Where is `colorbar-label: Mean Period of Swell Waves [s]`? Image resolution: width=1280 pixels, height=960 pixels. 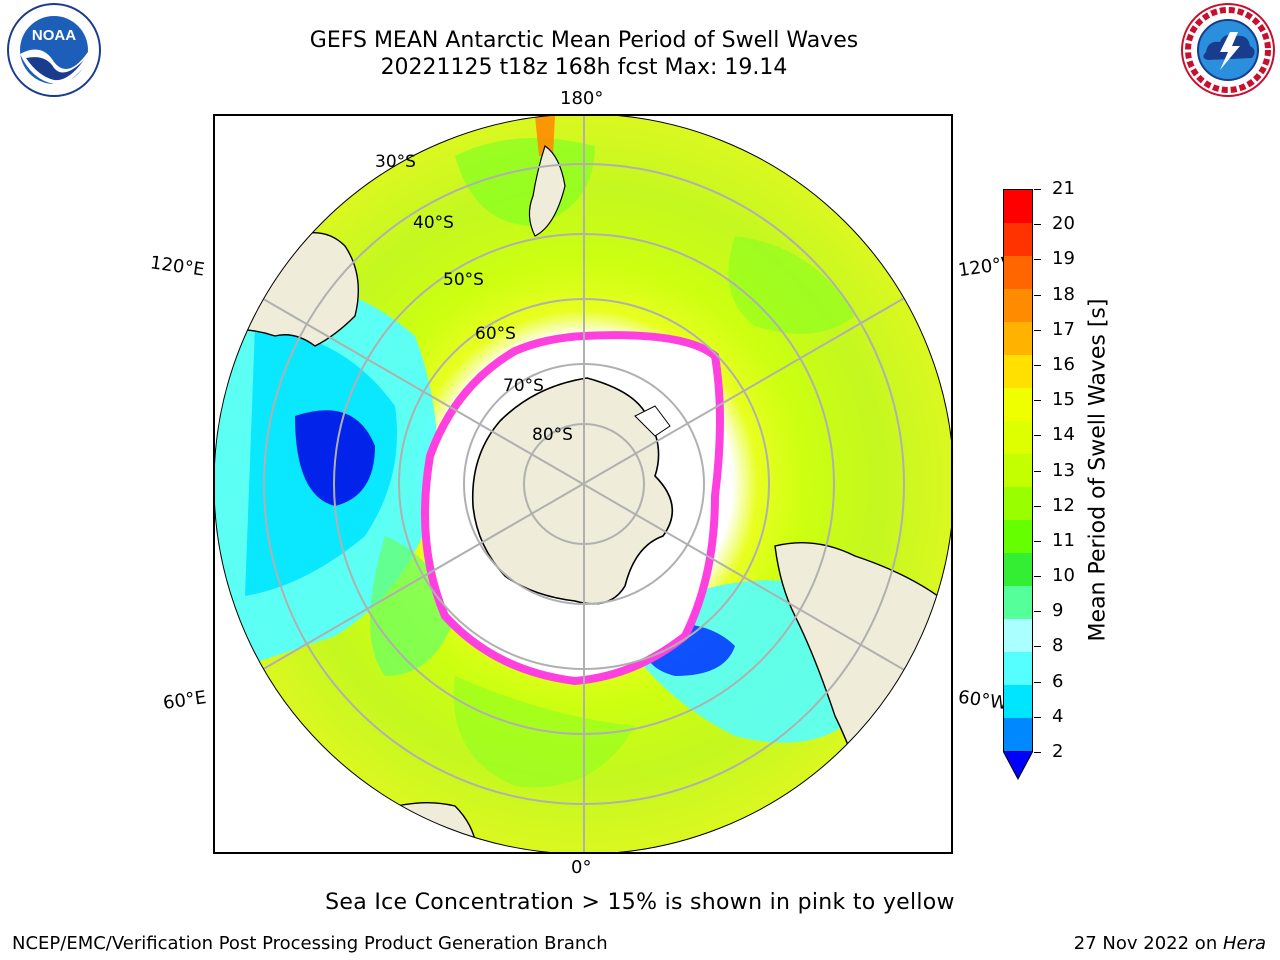
colorbar-label: Mean Period of Swell Waves [s] is located at coordinates (1098, 470).